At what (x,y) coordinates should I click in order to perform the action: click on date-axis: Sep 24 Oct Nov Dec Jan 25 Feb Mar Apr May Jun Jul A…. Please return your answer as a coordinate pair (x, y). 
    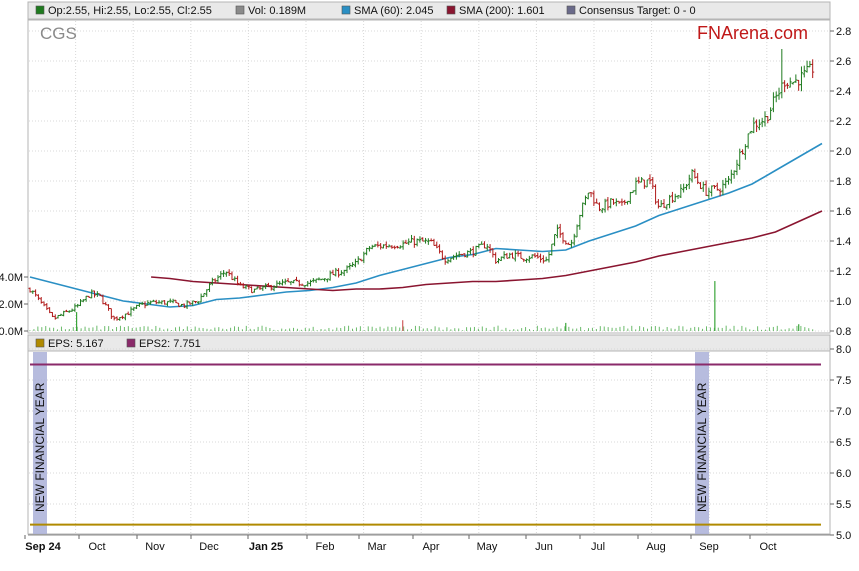
    Looking at the image, I should click on (427, 543).